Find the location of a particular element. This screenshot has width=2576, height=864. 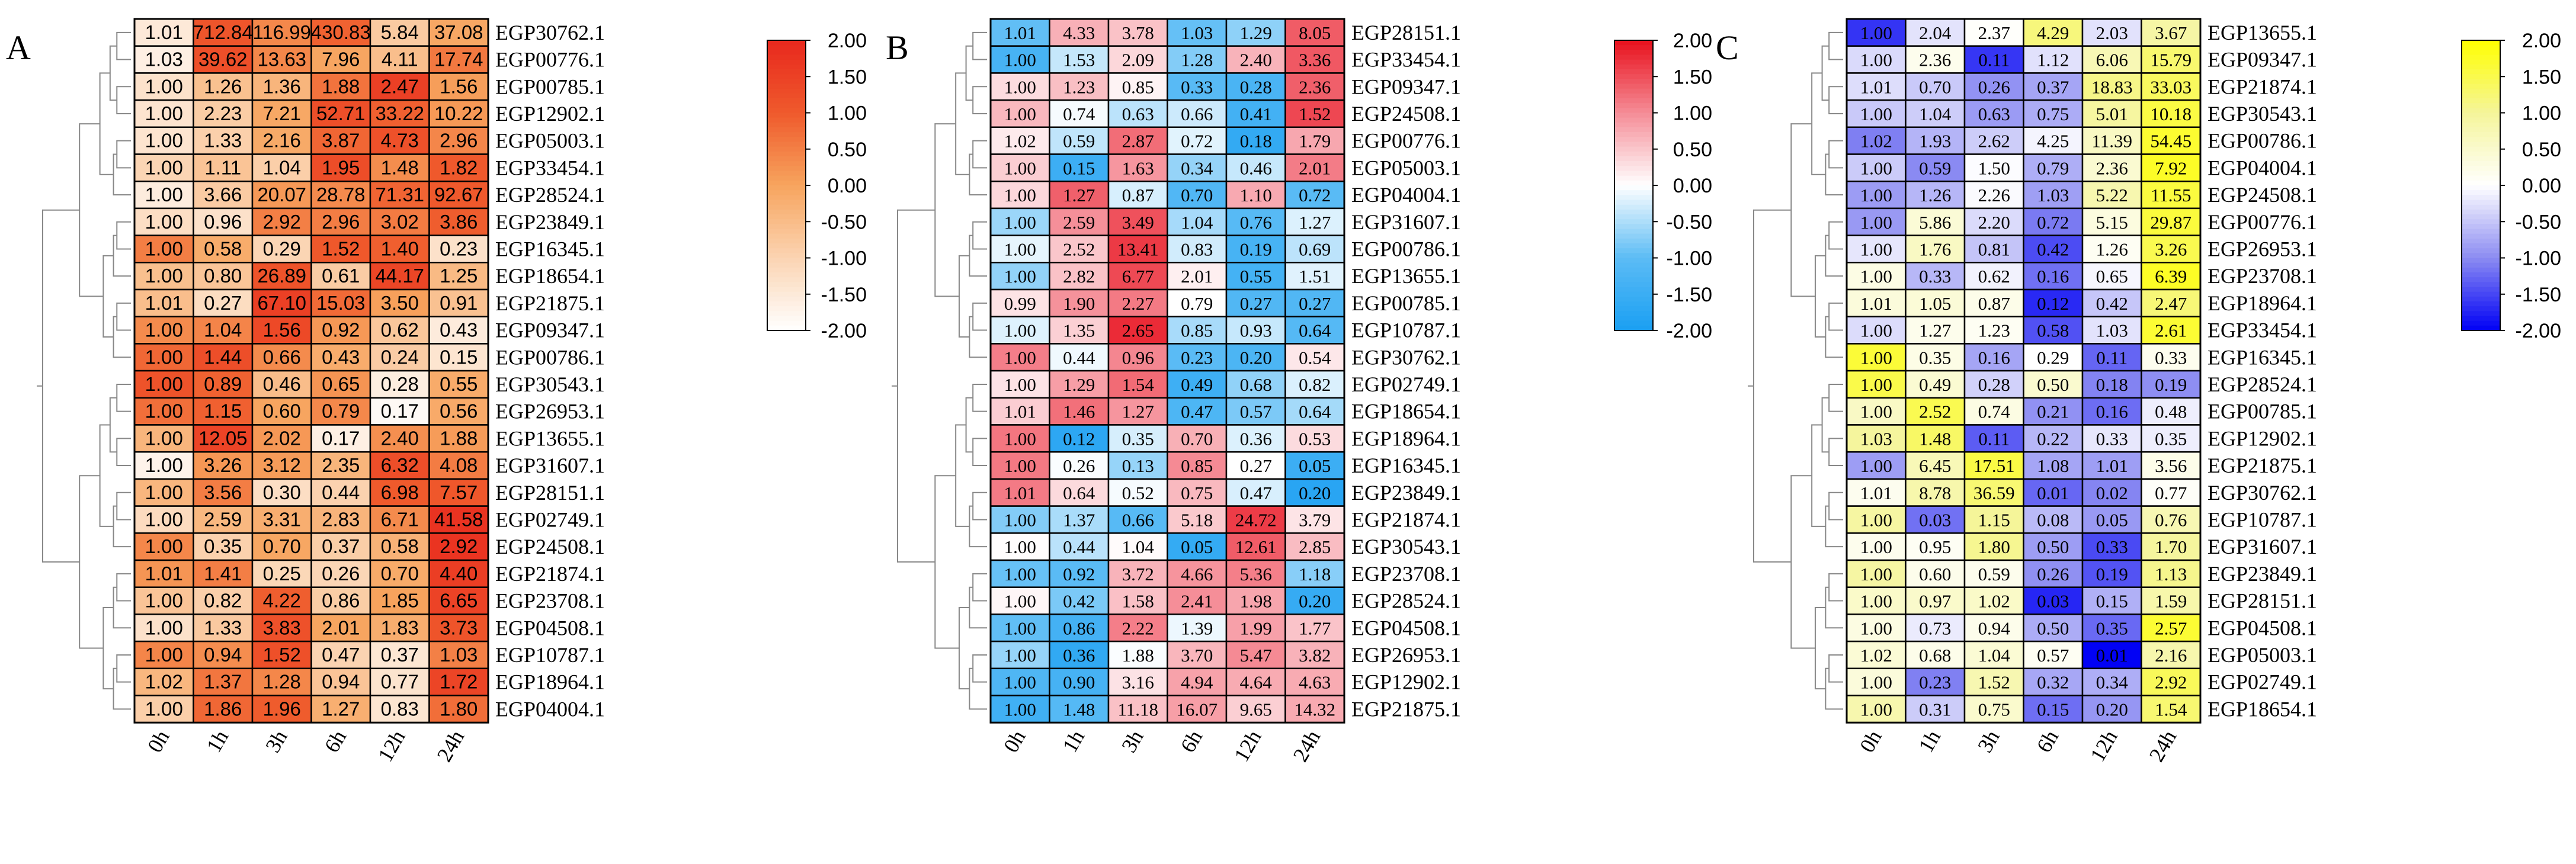

cell-value-label: 3.72 is located at coordinates (1138, 574).